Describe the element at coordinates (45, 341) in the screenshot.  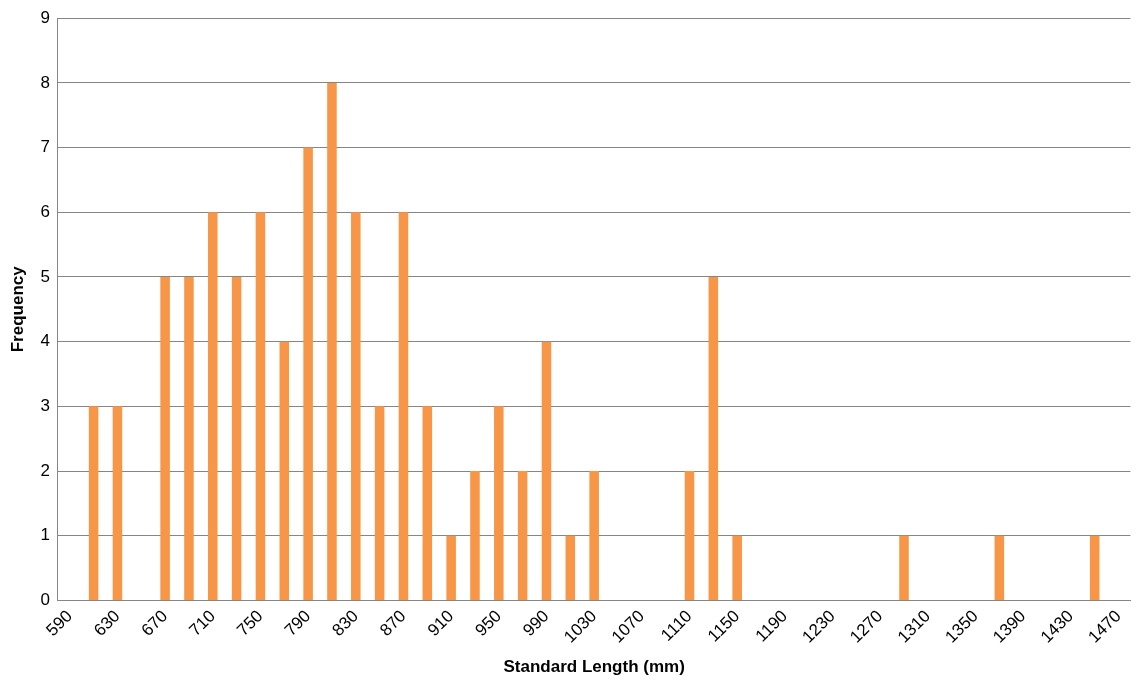
I see `y-tick-label: 4` at that location.